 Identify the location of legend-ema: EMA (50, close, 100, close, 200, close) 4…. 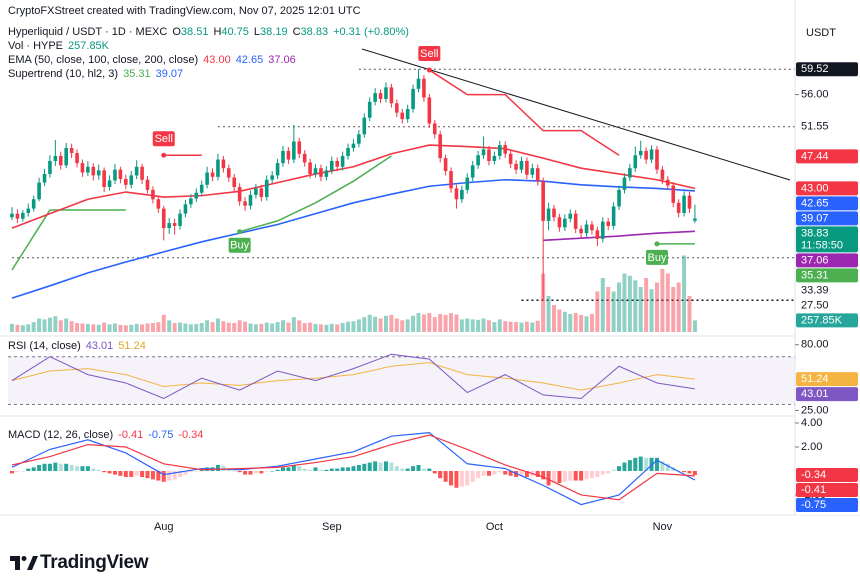
(152, 60).